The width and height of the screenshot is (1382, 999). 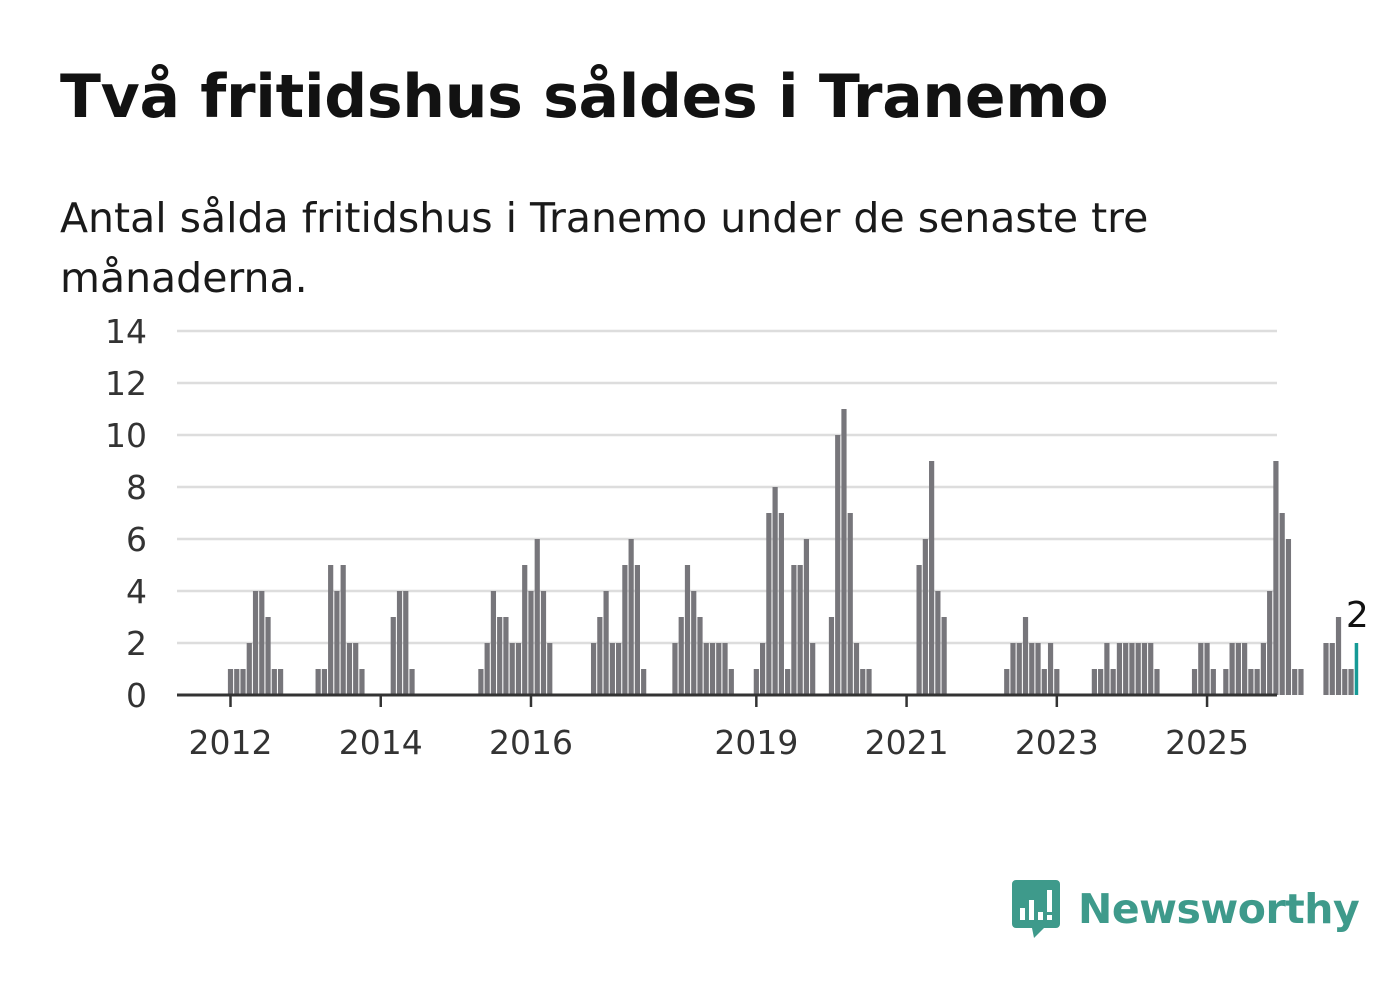 I want to click on newsworthy-logo-icon, so click(x=1036, y=909).